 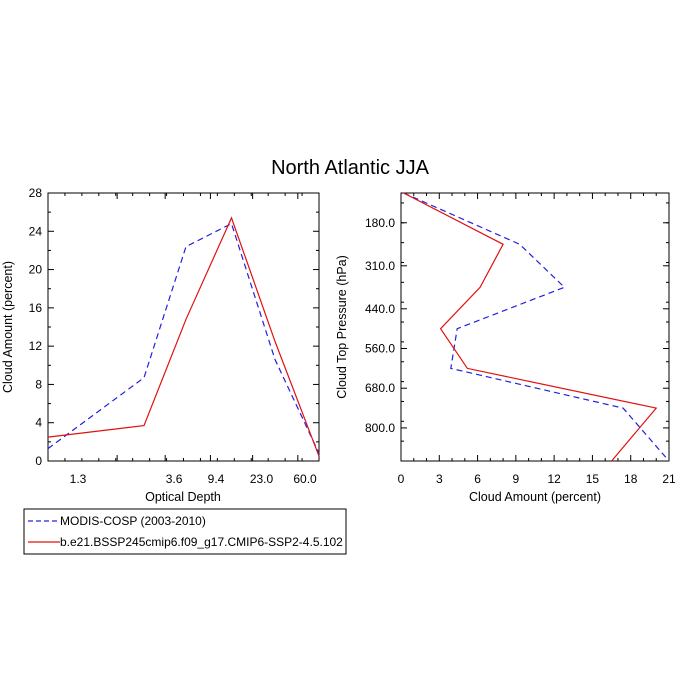 What do you see at coordinates (38, 384) in the screenshot?
I see `left-y-tick-label: 8` at bounding box center [38, 384].